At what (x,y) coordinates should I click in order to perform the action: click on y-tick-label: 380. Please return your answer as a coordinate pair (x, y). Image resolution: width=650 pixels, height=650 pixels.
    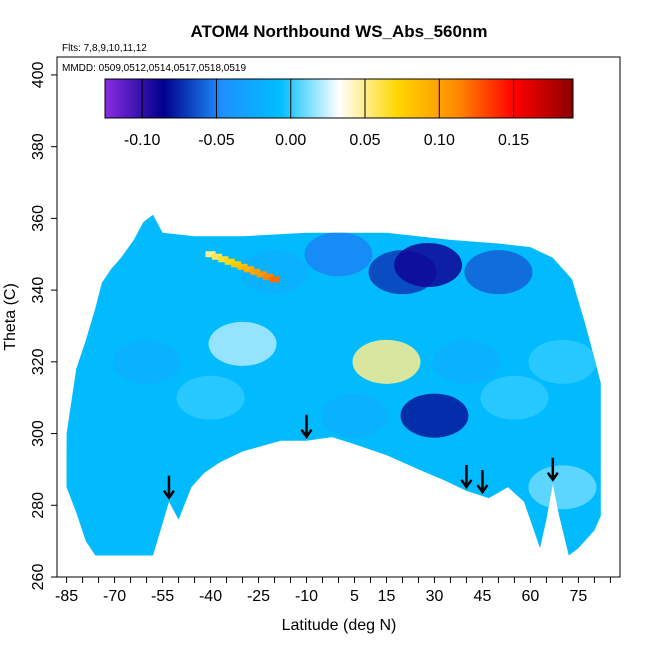
    Looking at the image, I should click on (38, 146).